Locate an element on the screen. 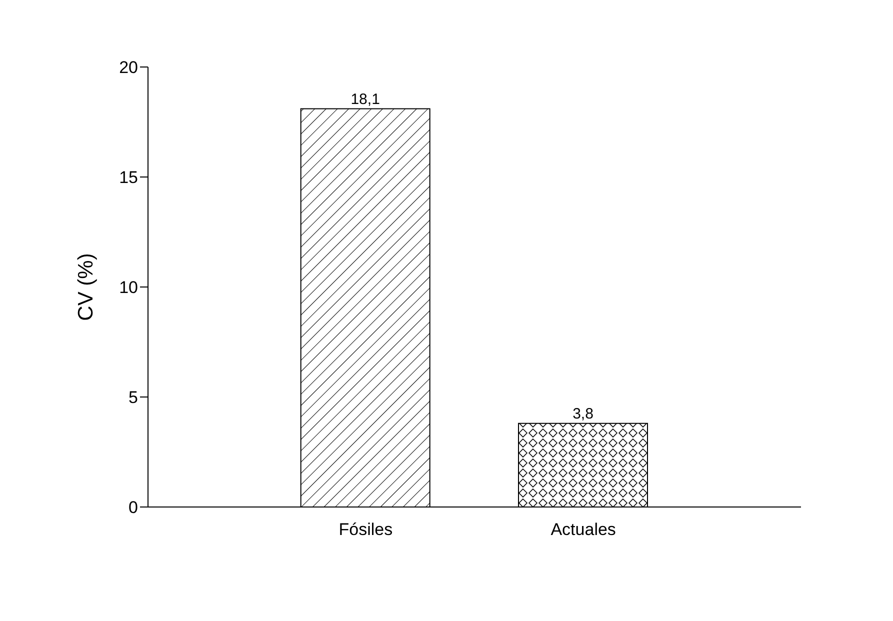 This screenshot has width=893, height=621. y-tick-label: 5 is located at coordinates (133, 398).